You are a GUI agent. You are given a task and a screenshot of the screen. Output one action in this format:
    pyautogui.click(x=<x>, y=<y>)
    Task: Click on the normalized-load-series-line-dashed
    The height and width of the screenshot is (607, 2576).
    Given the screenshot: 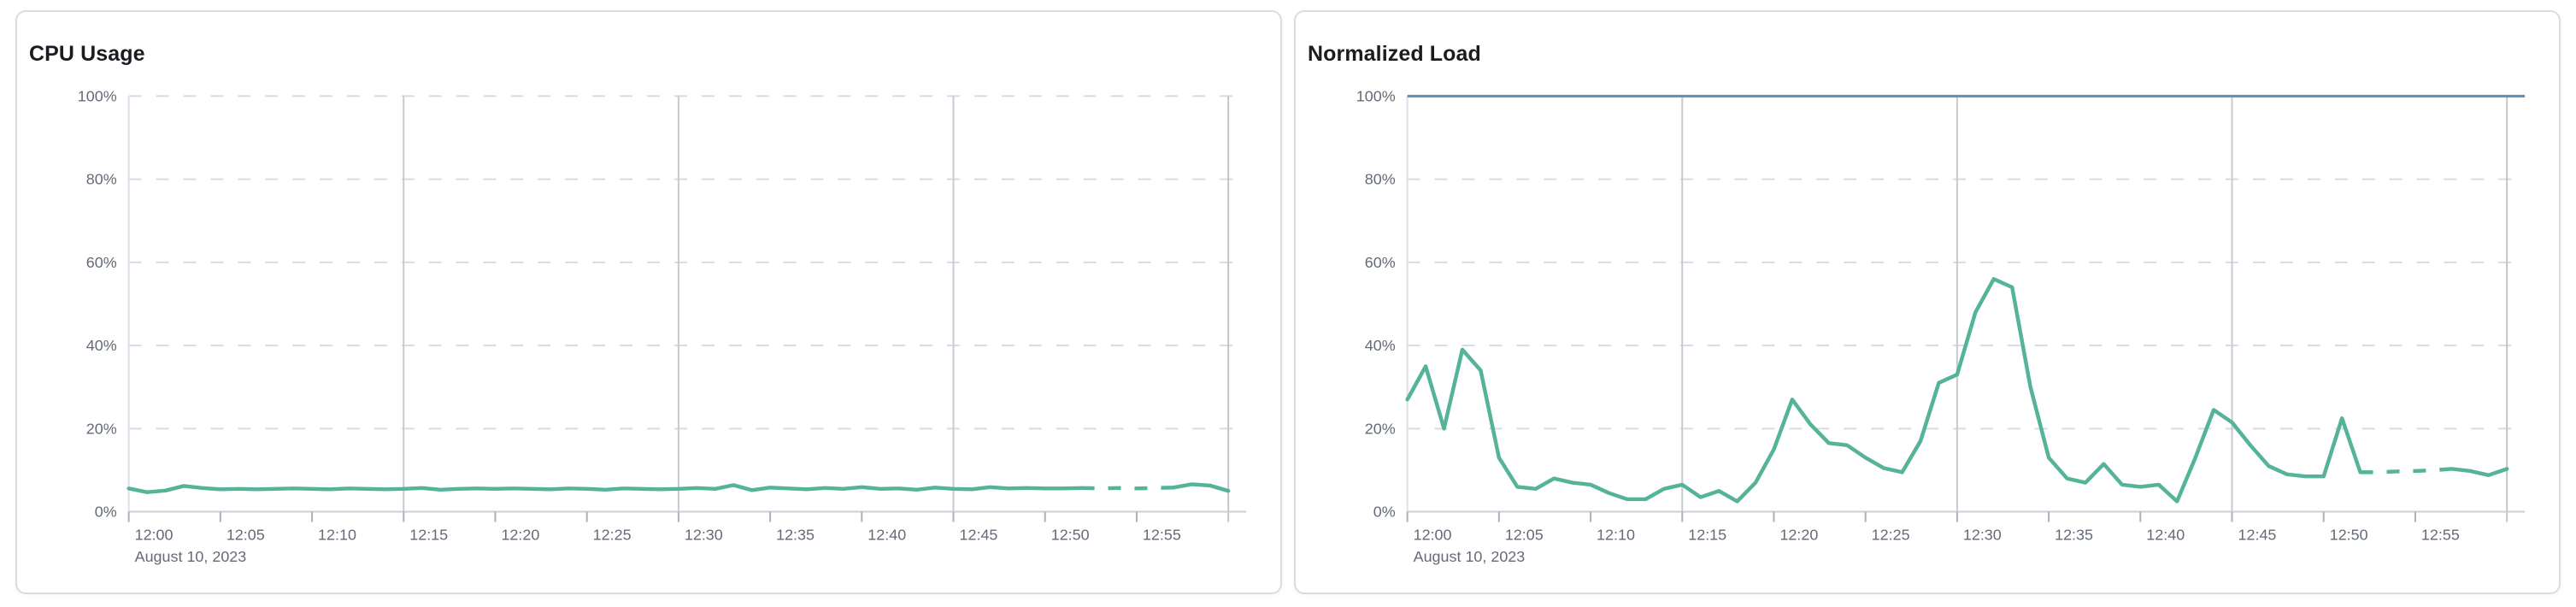 What is the action you would take?
    pyautogui.click(x=2406, y=470)
    